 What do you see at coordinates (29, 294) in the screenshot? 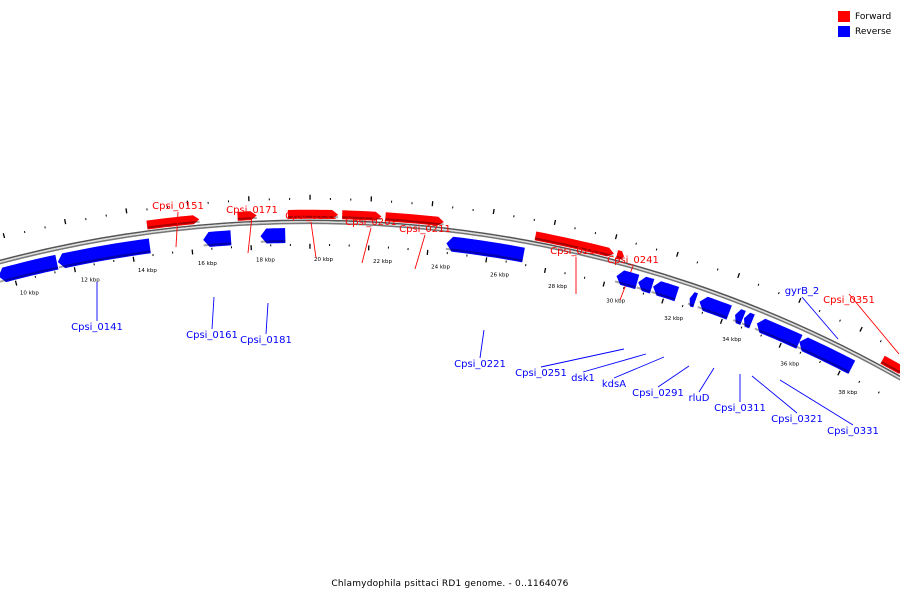
I see `scale-label: 10 kbp` at bounding box center [29, 294].